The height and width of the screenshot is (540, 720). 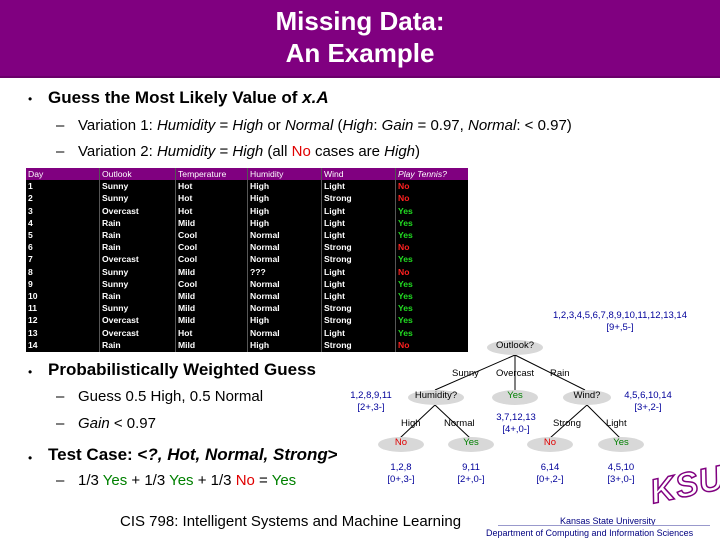 What do you see at coordinates (621, 444) in the screenshot?
I see `leaf-light-yes: Yes` at bounding box center [621, 444].